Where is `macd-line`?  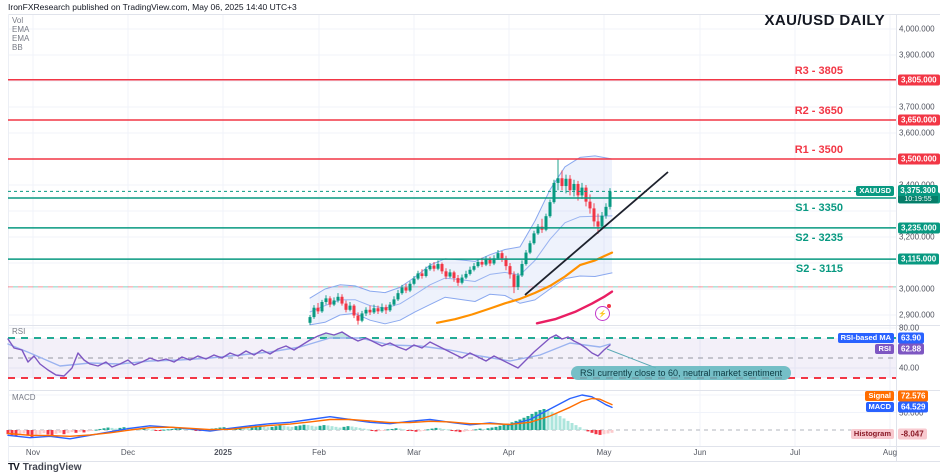
macd-line is located at coordinates (310, 417).